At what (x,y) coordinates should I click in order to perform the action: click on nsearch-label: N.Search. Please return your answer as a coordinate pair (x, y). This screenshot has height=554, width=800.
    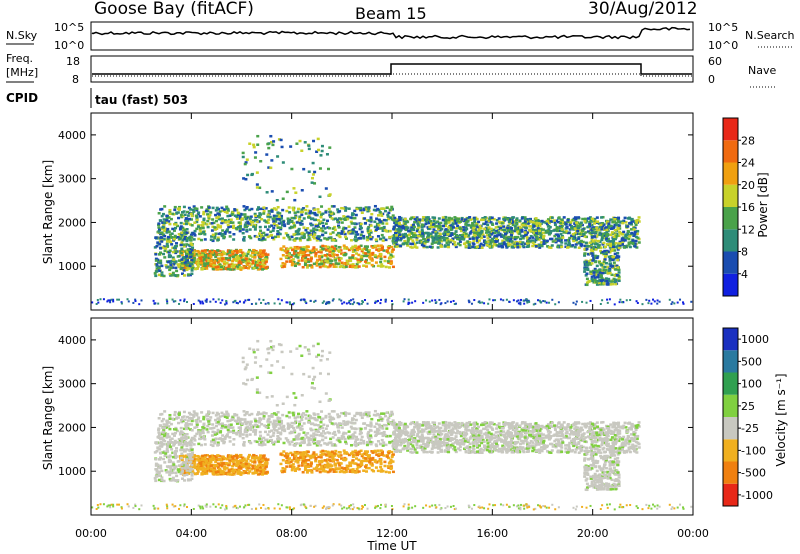
    Looking at the image, I should click on (770, 35).